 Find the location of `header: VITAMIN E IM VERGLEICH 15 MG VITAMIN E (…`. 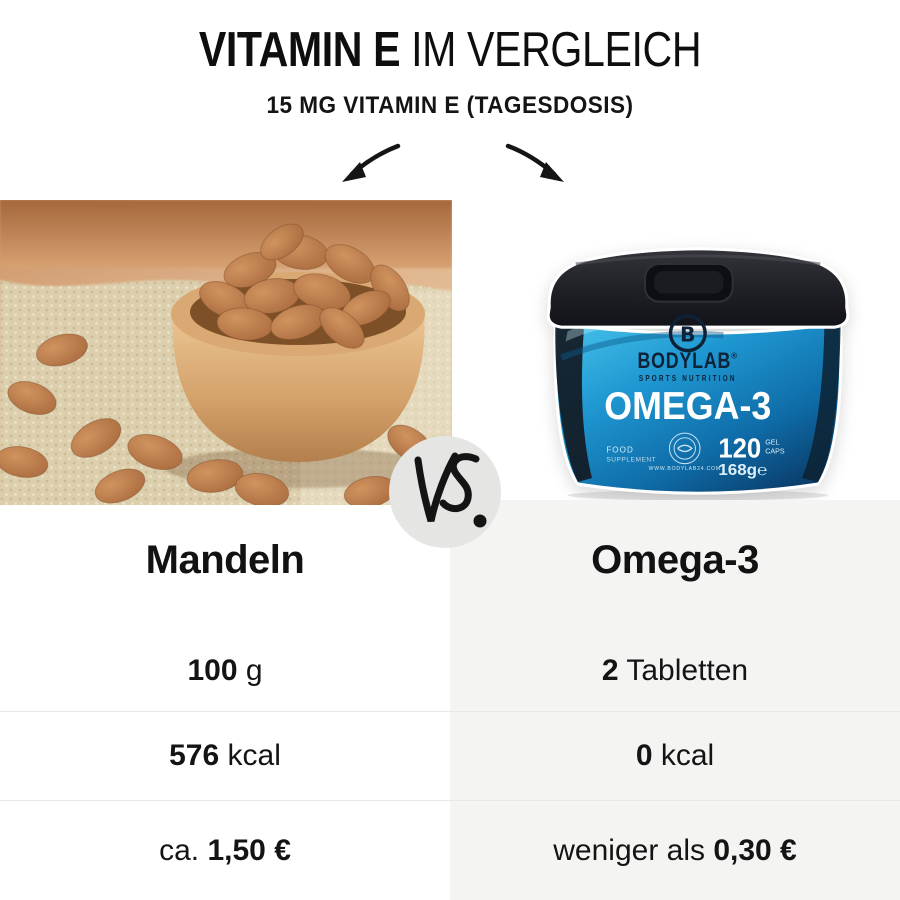

header: VITAMIN E IM VERGLEICH 15 MG VITAMIN E (… is located at coordinates (450, 72).